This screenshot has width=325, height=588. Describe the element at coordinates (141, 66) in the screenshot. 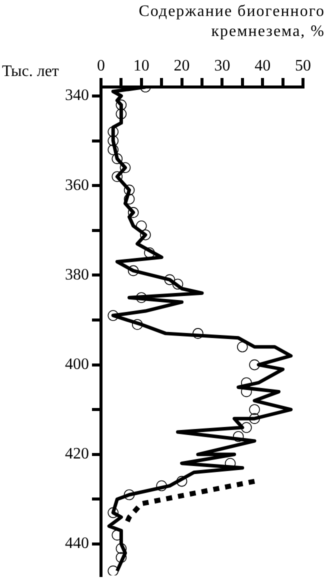

I see `x-tick-label: 10` at that location.